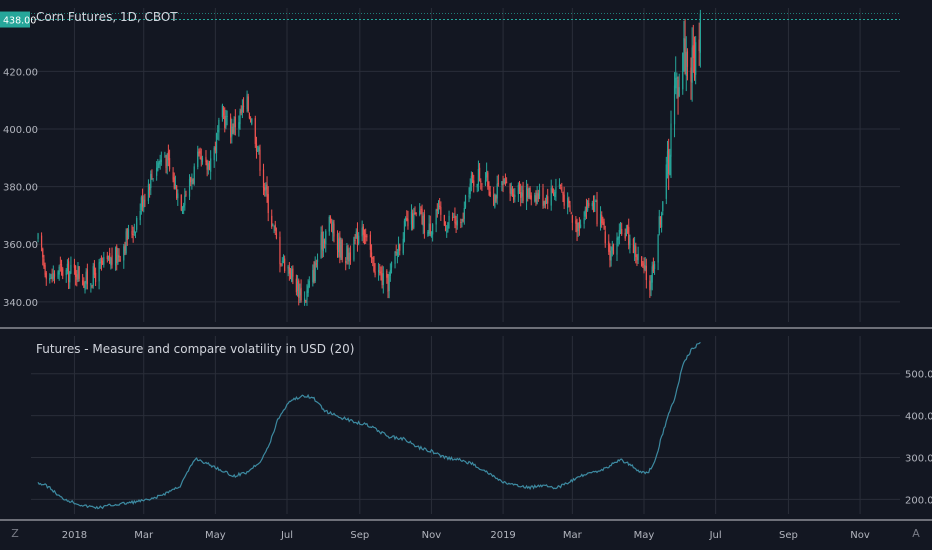 The height and width of the screenshot is (550, 932). I want to click on time-axis: 2018 Mar May Jul Sep Nov 2019 Mar May Jul Sep Nov, so click(466, 535).